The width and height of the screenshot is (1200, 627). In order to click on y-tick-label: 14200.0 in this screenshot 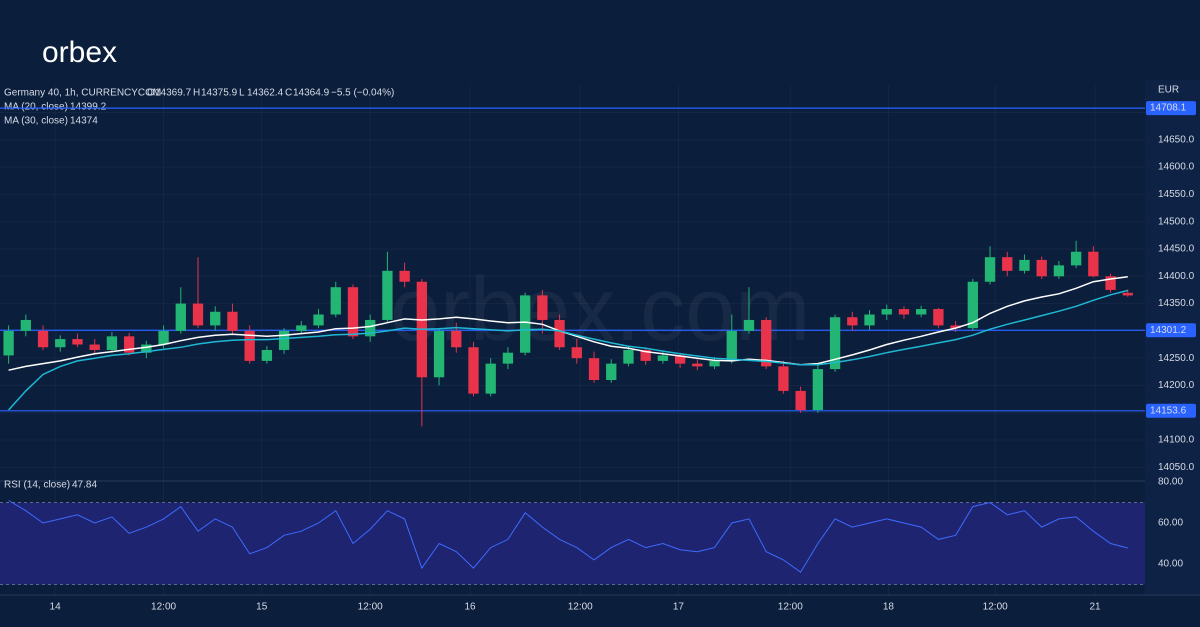, I will do `click(1176, 385)`.